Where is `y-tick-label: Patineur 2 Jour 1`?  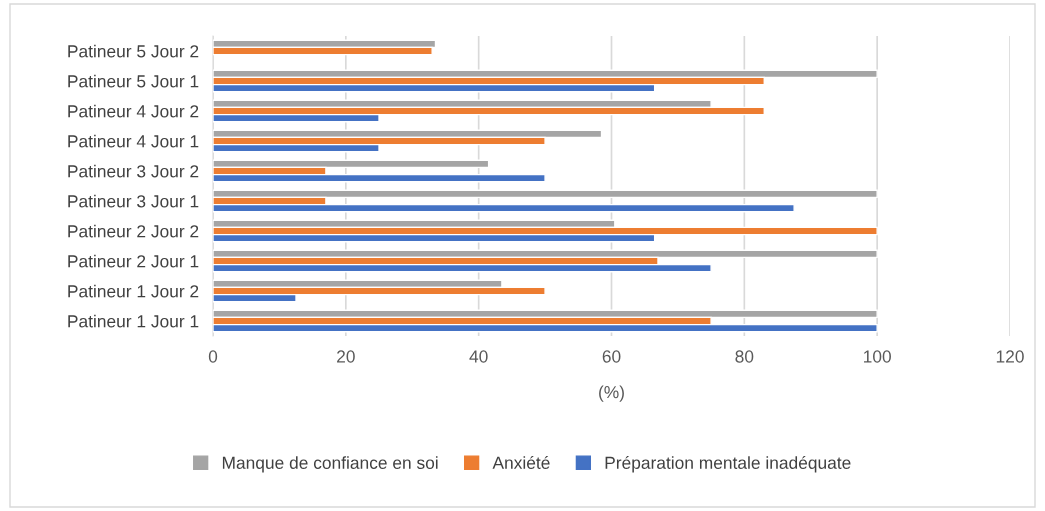 y-tick-label: Patineur 2 Jour 1 is located at coordinates (133, 261).